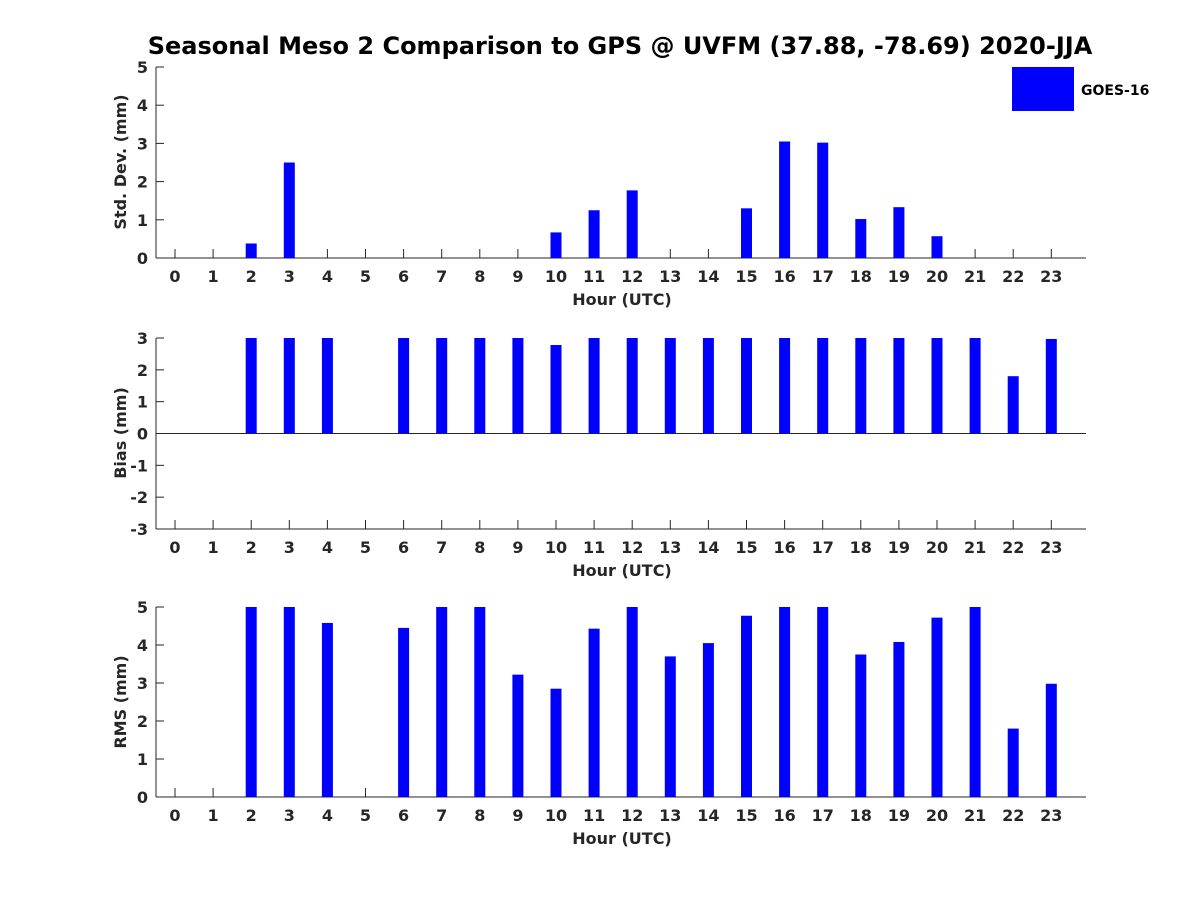  What do you see at coordinates (556, 547) in the screenshot?
I see `x-tick-label: 10` at bounding box center [556, 547].